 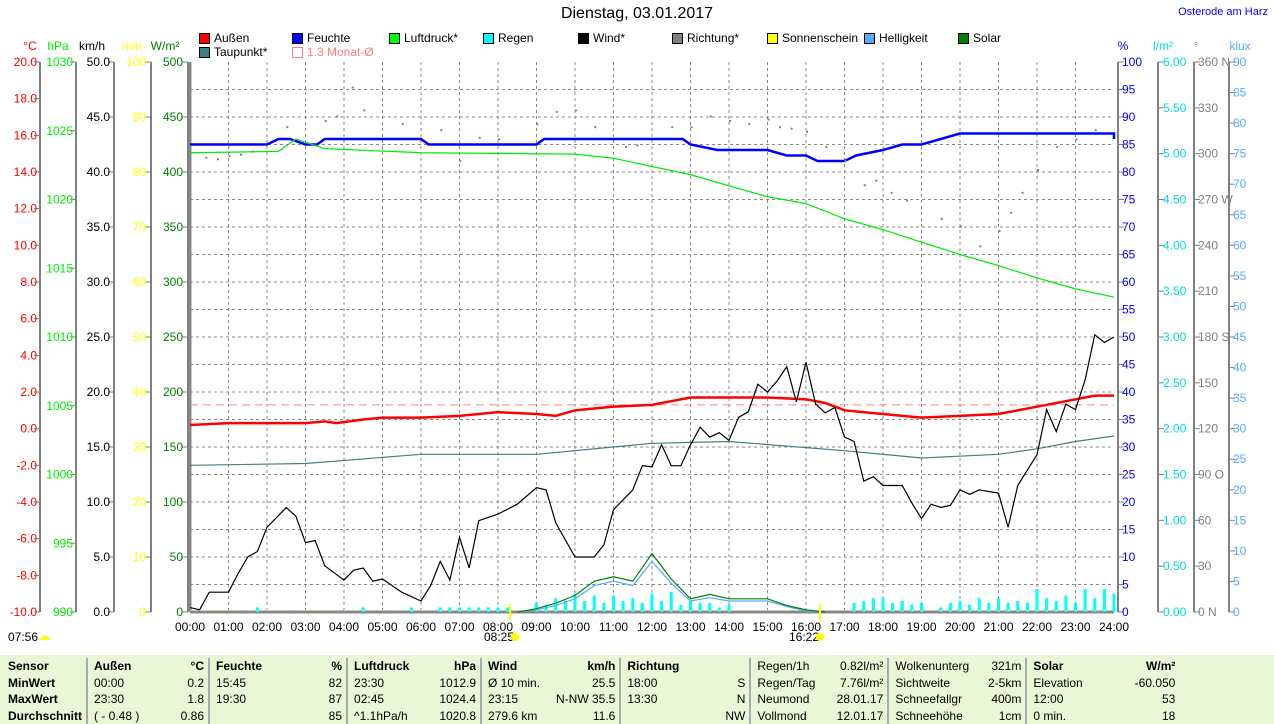 I want to click on x-tick-label: 07:00, so click(x=459, y=627).